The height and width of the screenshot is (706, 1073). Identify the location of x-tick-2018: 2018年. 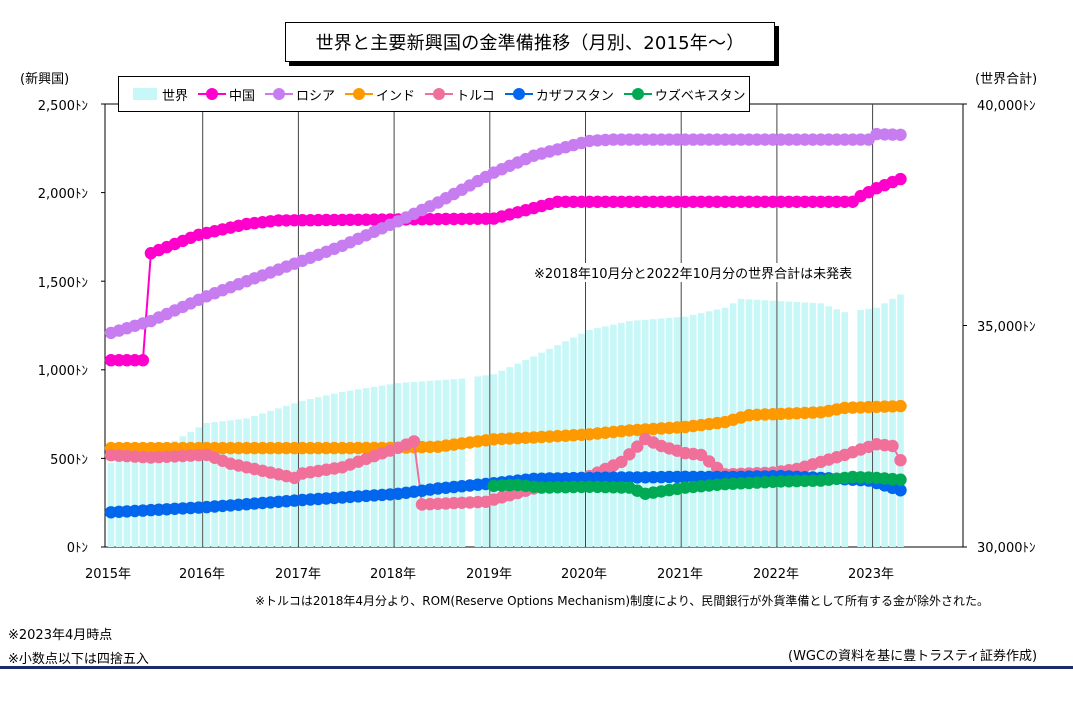
(393, 574).